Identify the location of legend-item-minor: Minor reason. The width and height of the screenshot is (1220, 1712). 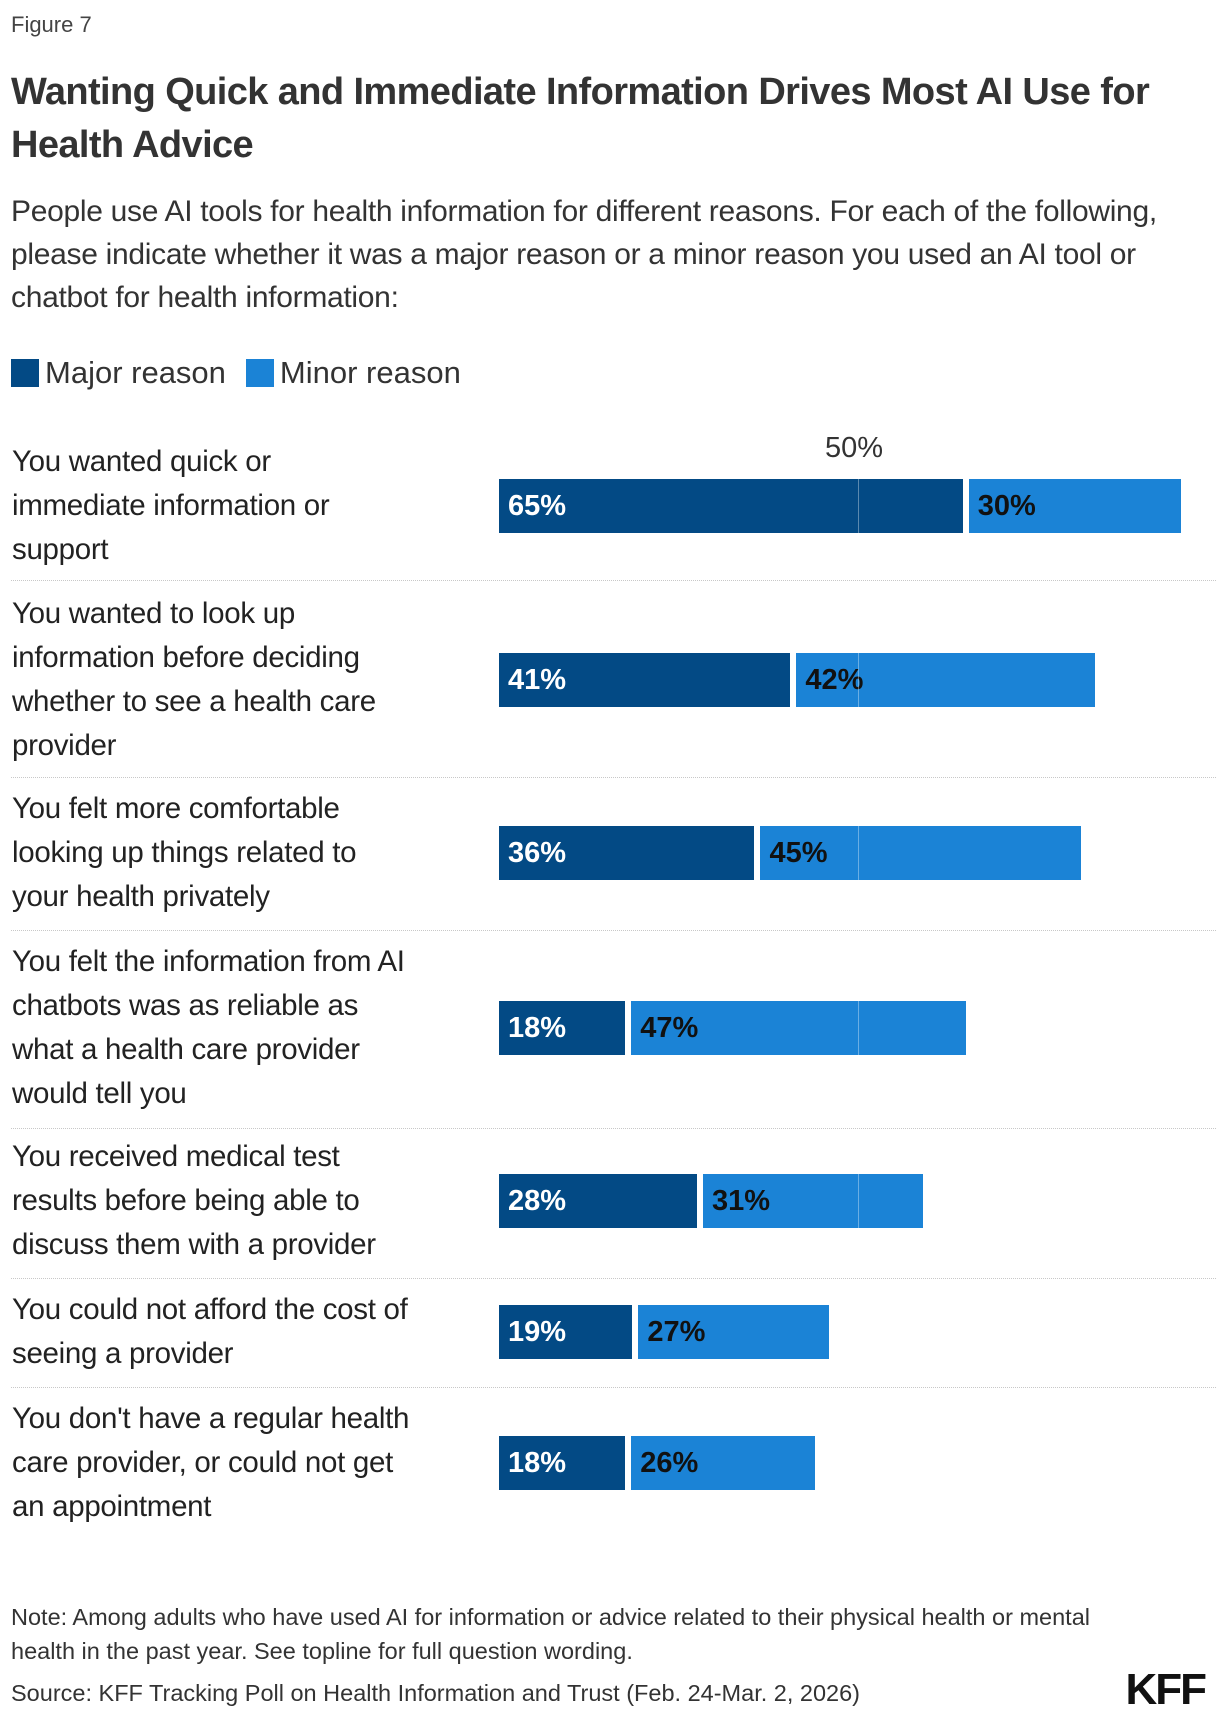
(353, 373).